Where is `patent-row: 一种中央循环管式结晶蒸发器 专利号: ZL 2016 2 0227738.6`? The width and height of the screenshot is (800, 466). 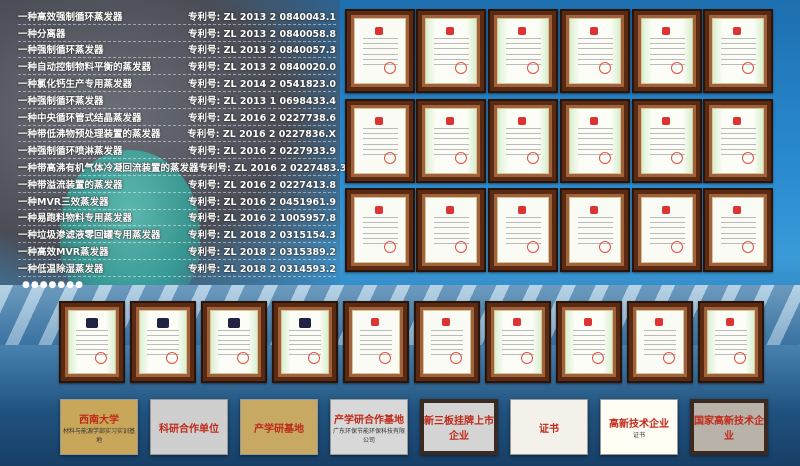
patent-row: 一种中央循环管式结晶蒸发器 专利号: ZL 2016 2 0227738.6 is located at coordinates (177, 117).